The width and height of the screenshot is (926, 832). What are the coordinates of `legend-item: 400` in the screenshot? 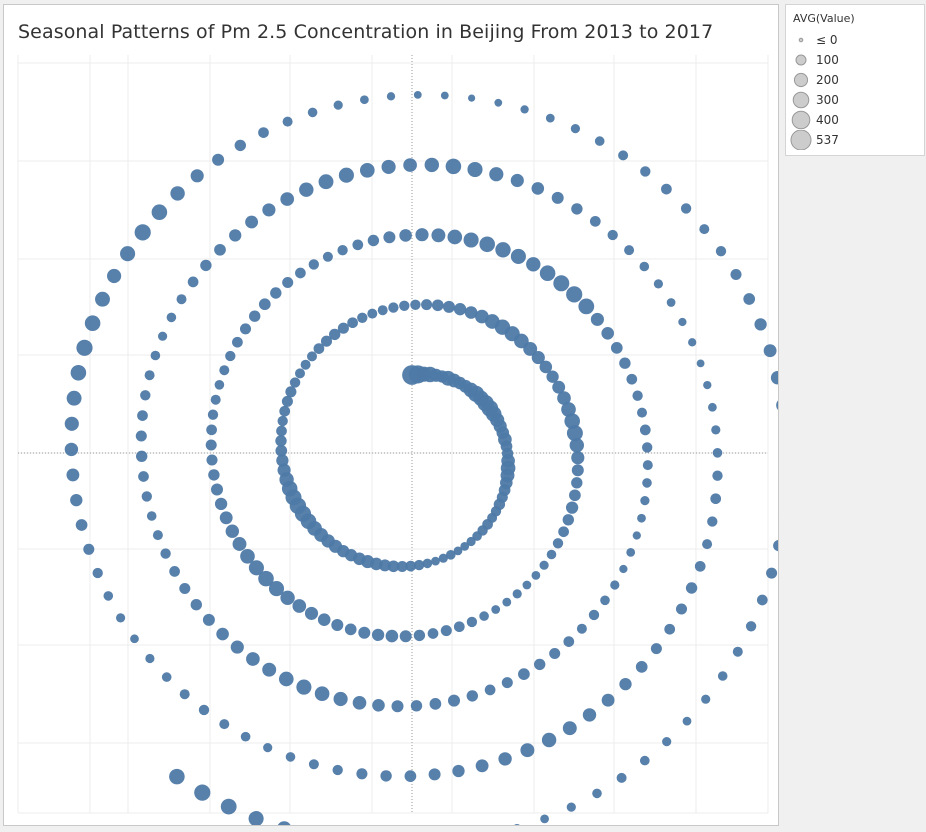 It's located at (855, 120).